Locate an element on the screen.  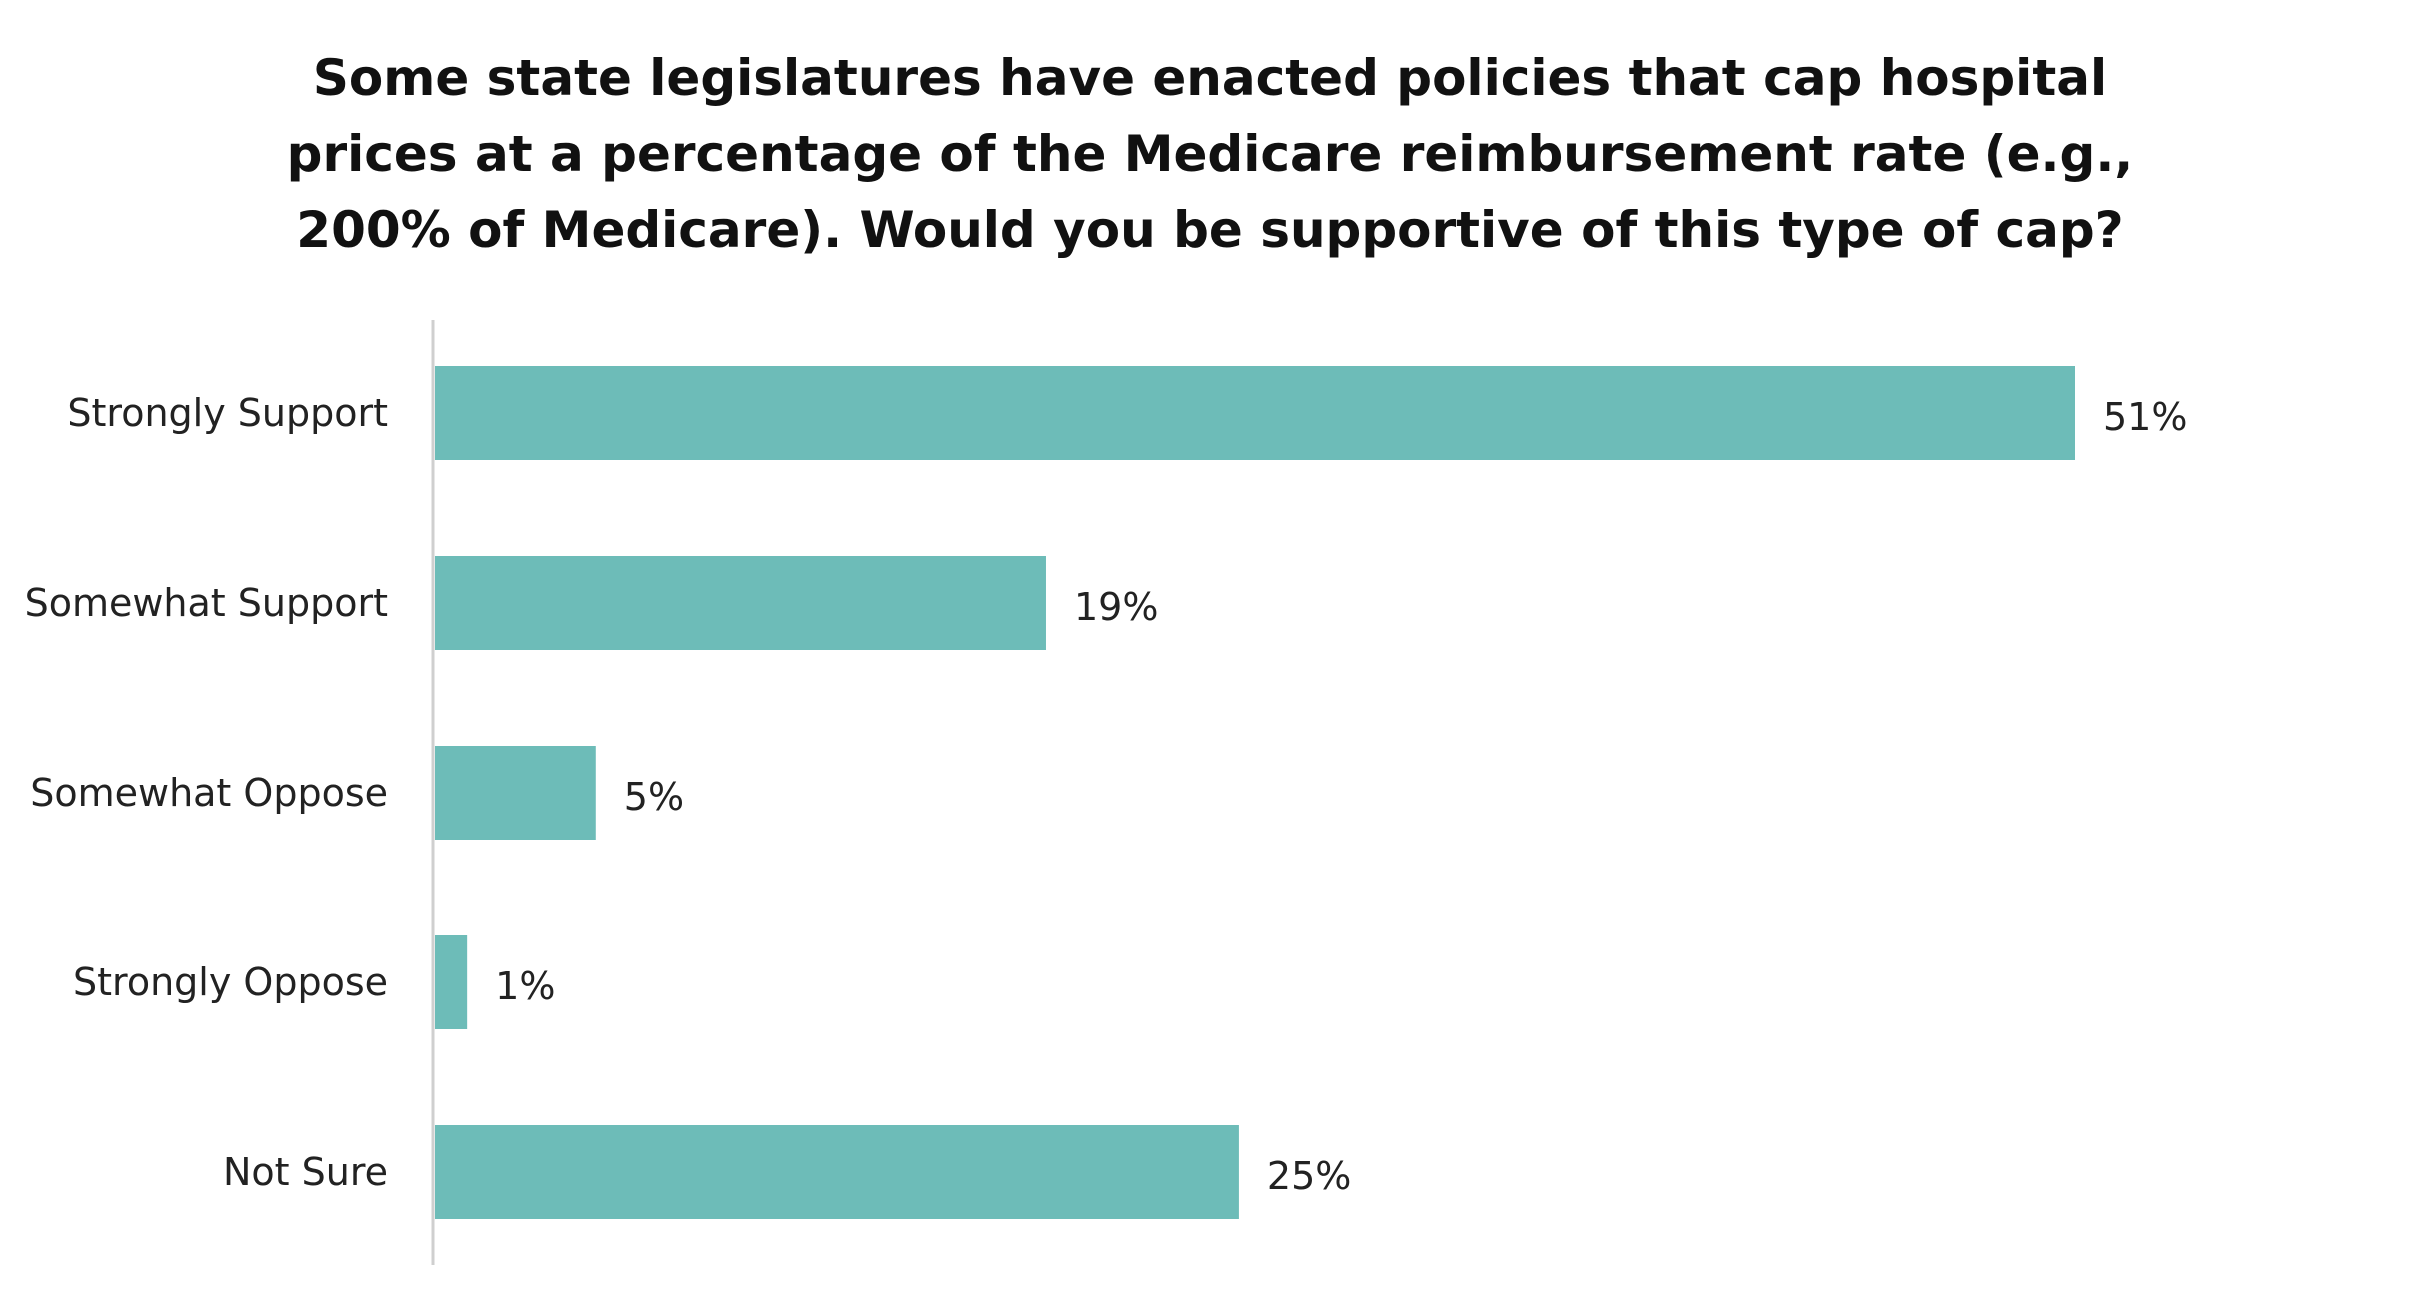
category-label-strongly-support: Strongly Support is located at coordinates (227, 413).